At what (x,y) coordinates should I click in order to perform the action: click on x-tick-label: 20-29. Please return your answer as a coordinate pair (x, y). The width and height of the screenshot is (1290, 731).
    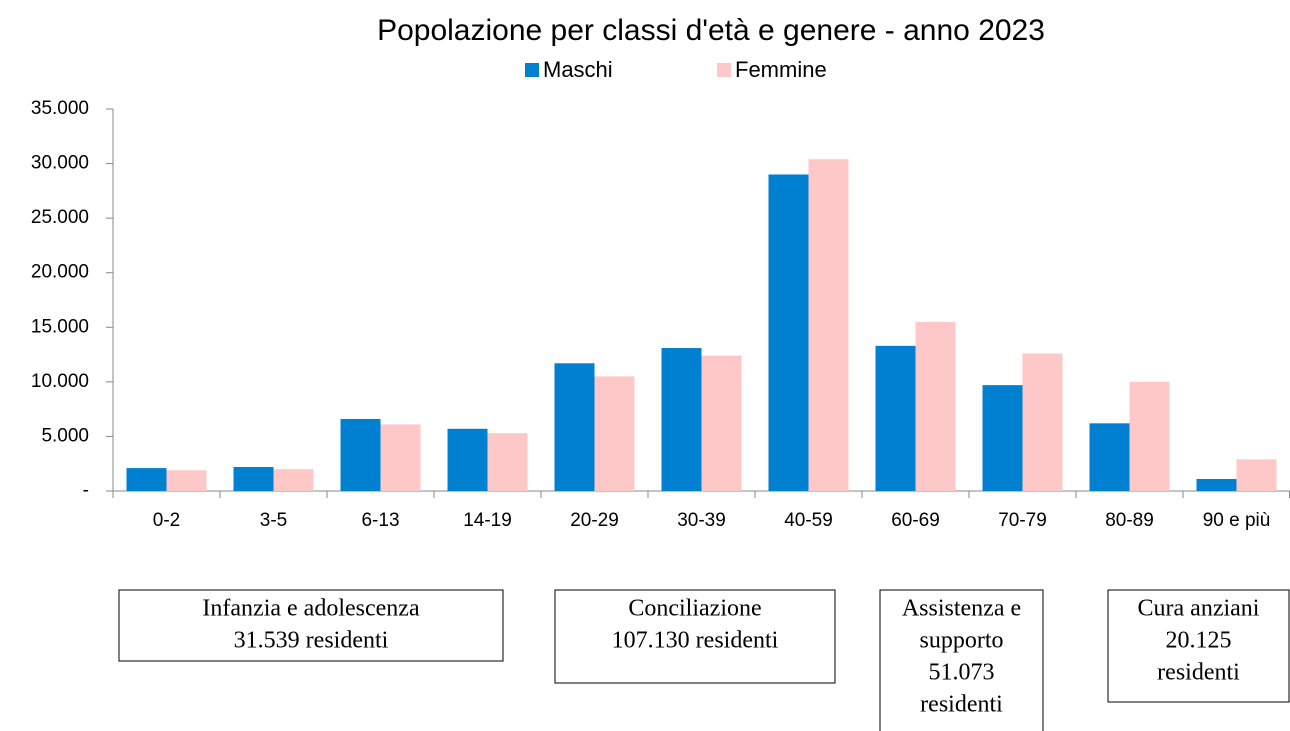
    Looking at the image, I should click on (594, 520).